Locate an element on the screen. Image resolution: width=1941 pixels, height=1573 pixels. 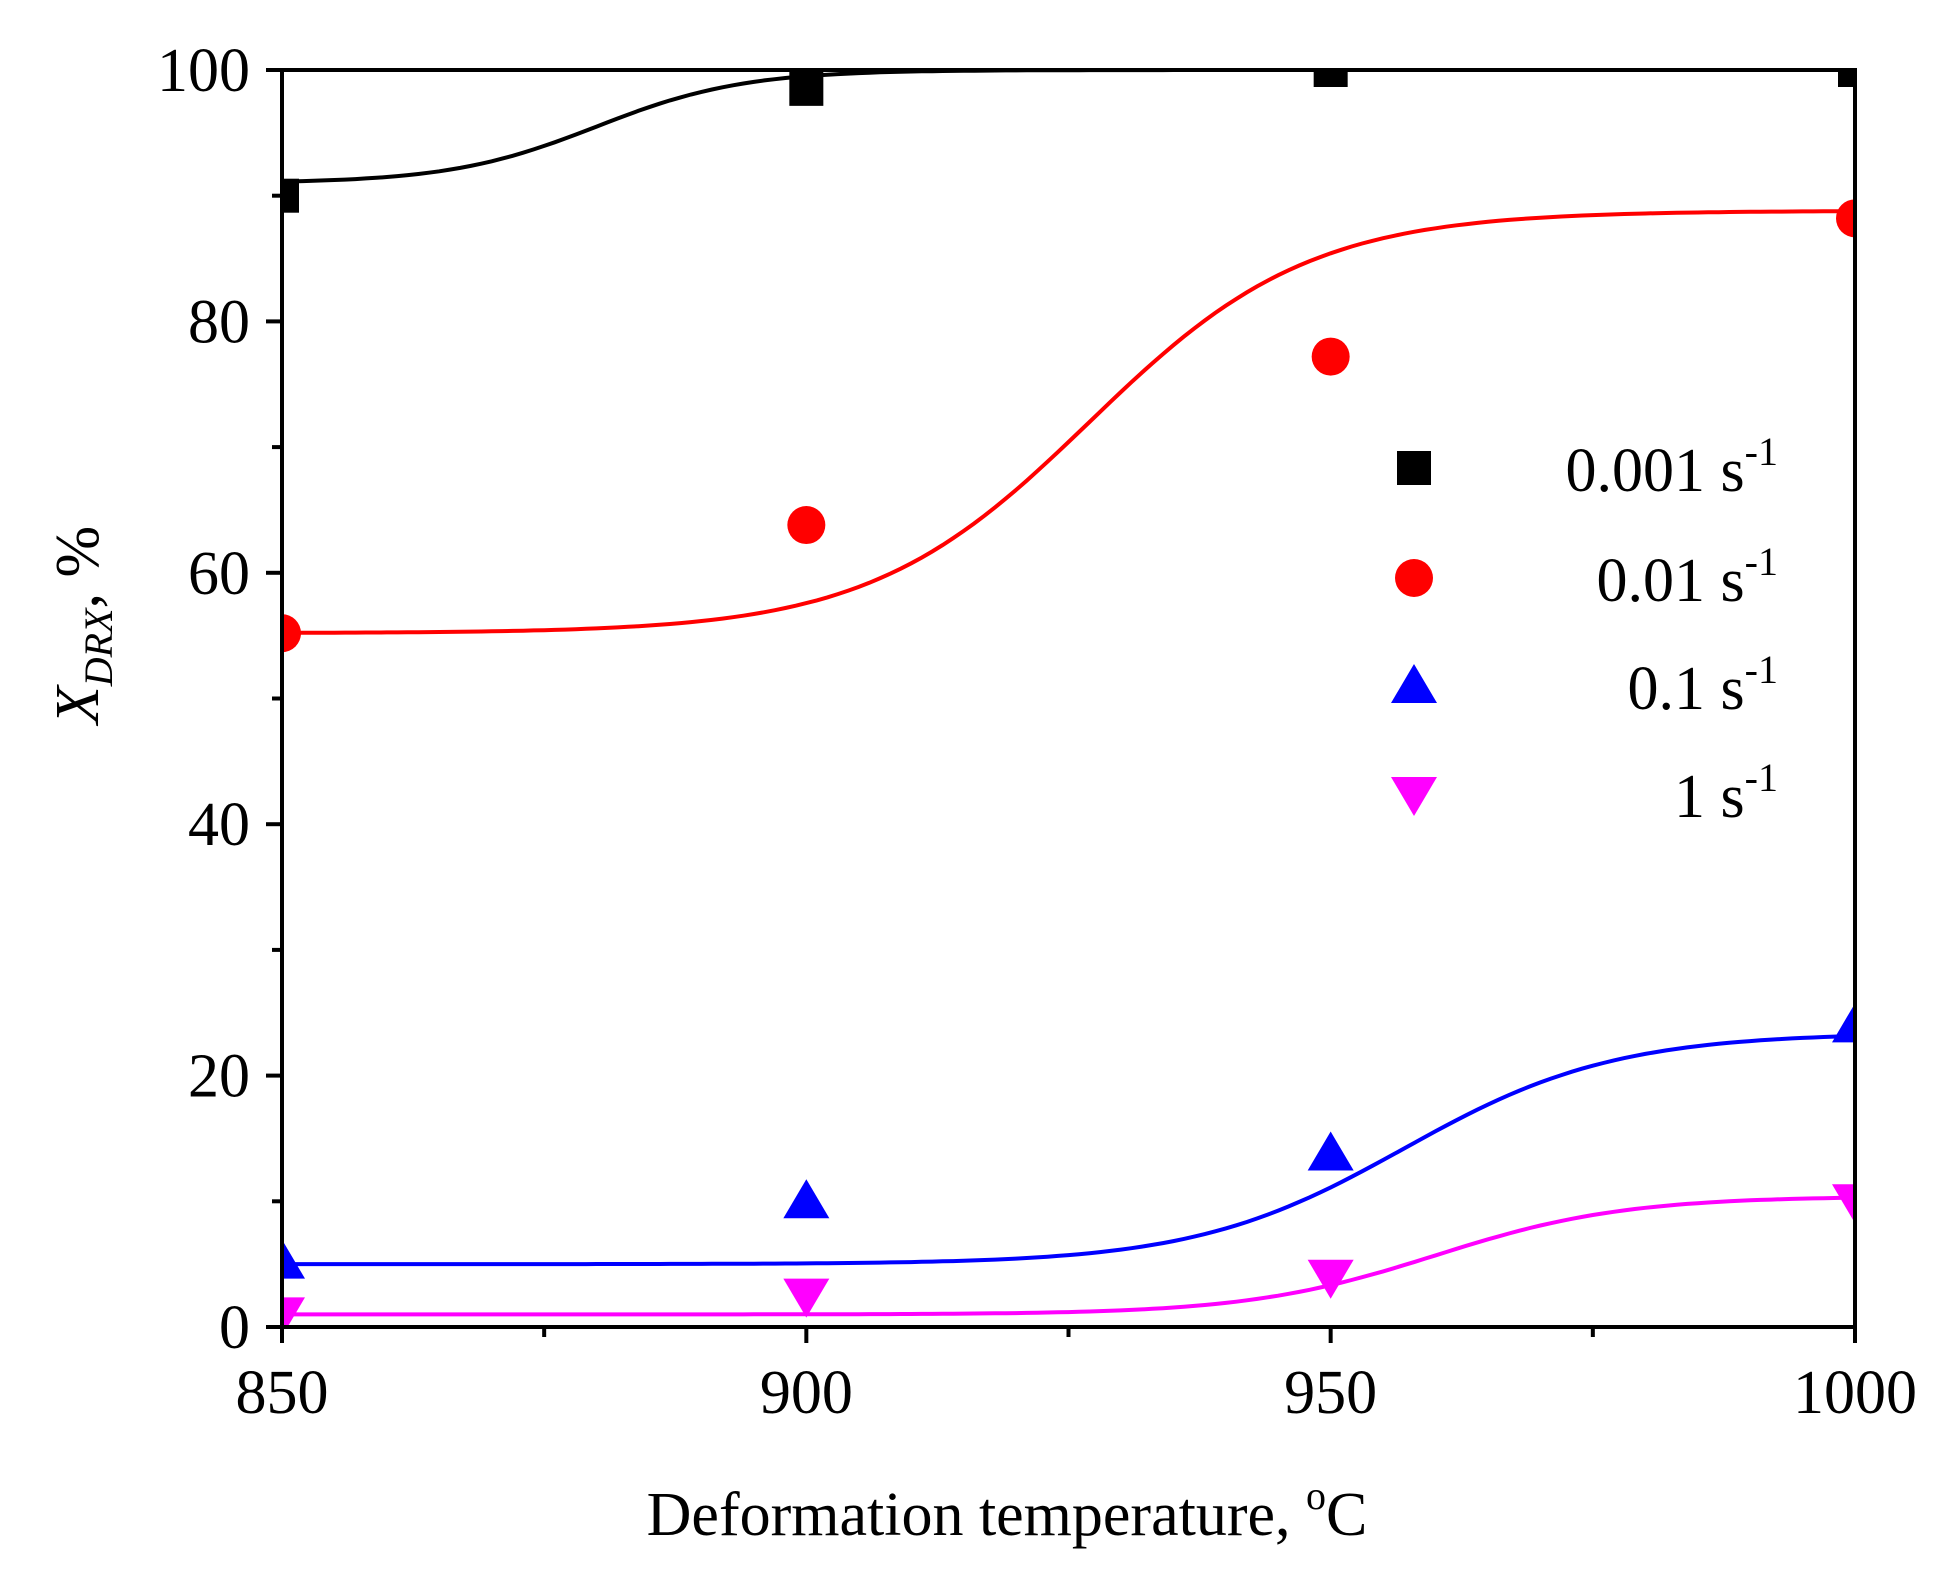
y-axis-title: XDRX, % is located at coordinates (82, 626).